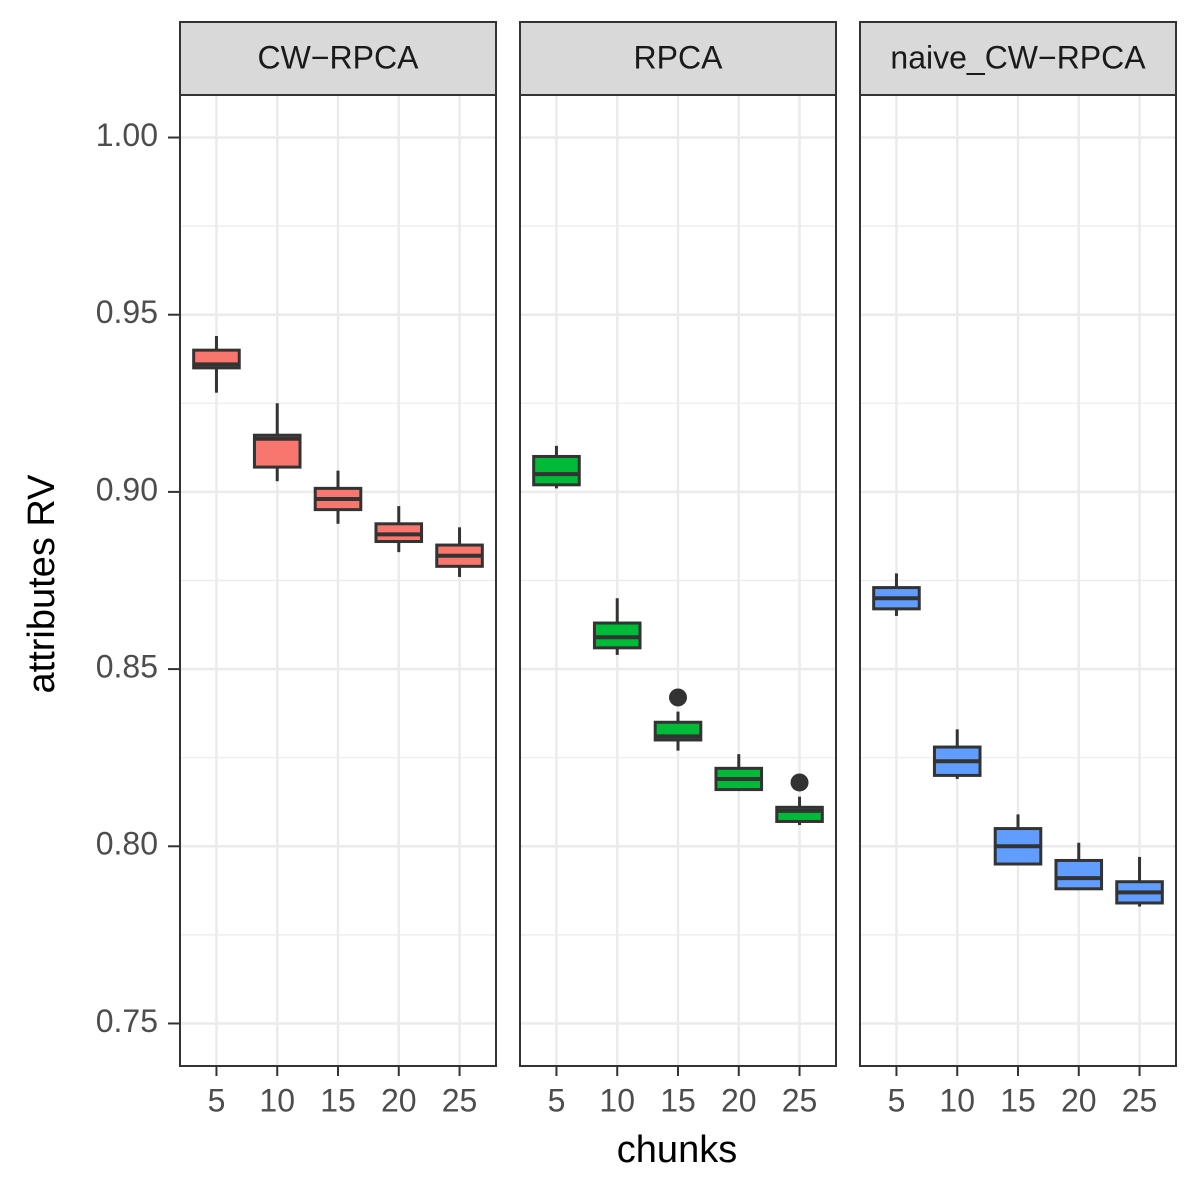  I want to click on facet-title: naive_CW−RPCA, so click(1018, 57).